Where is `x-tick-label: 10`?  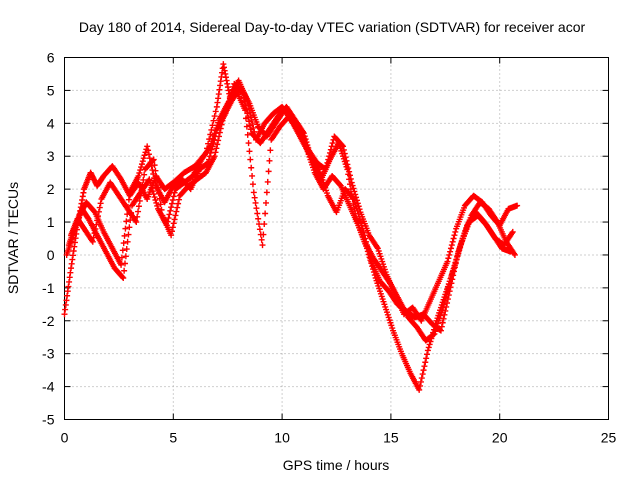 x-tick-label: 10 is located at coordinates (282, 438).